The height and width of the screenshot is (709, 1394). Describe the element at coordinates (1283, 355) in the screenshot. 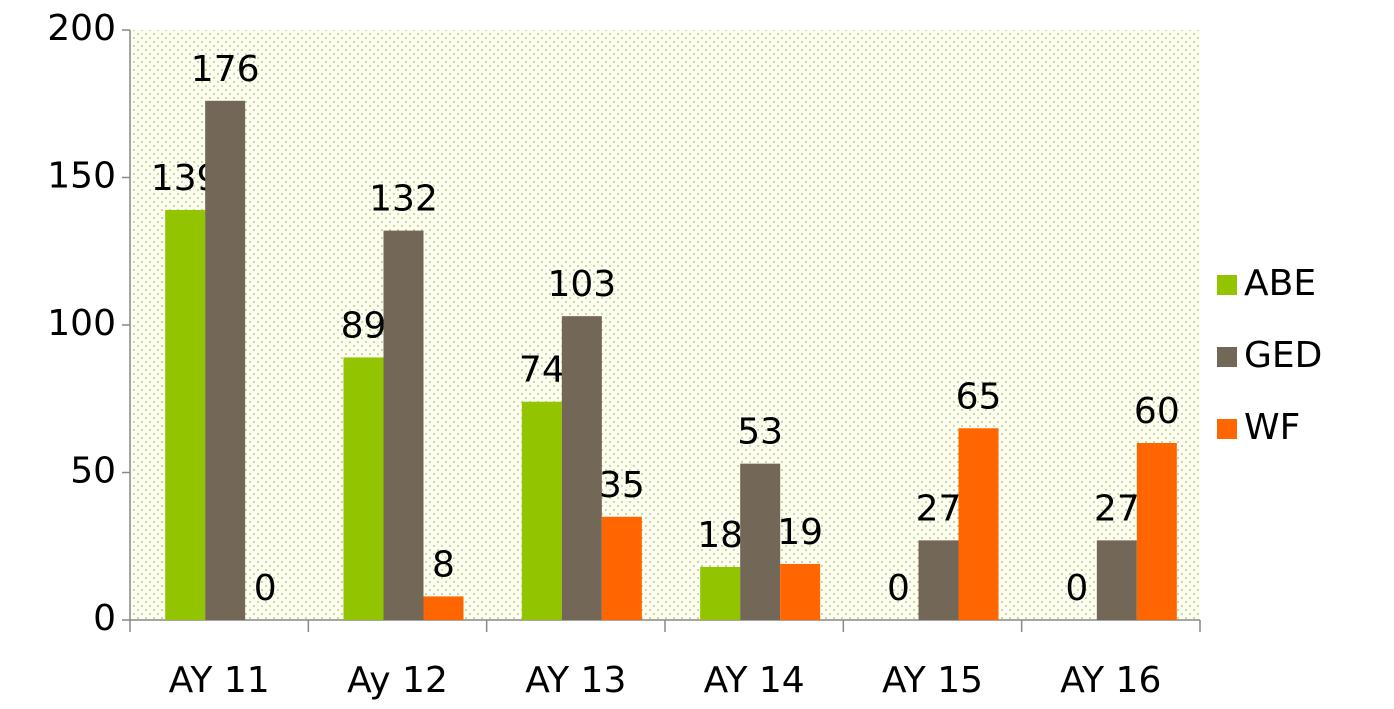

I see `legend-label: GED` at that location.